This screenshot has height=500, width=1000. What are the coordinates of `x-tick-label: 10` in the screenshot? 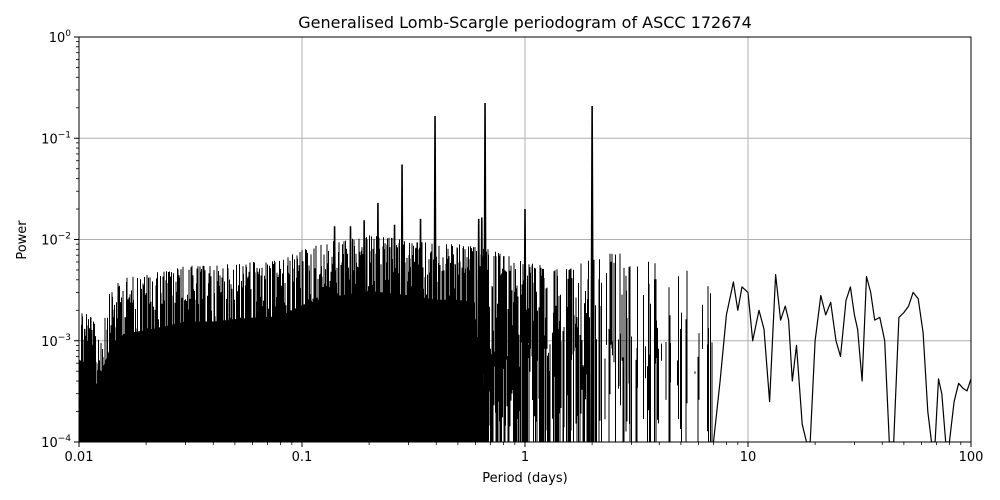 It's located at (748, 457).